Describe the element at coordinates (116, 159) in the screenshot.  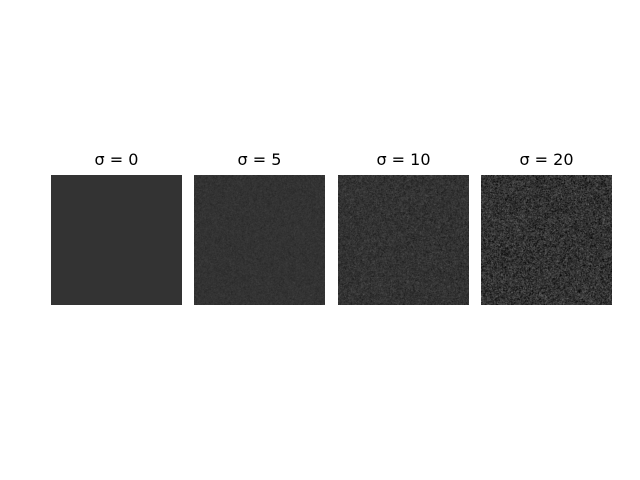
I see `panel-title-0: σ = 0` at that location.